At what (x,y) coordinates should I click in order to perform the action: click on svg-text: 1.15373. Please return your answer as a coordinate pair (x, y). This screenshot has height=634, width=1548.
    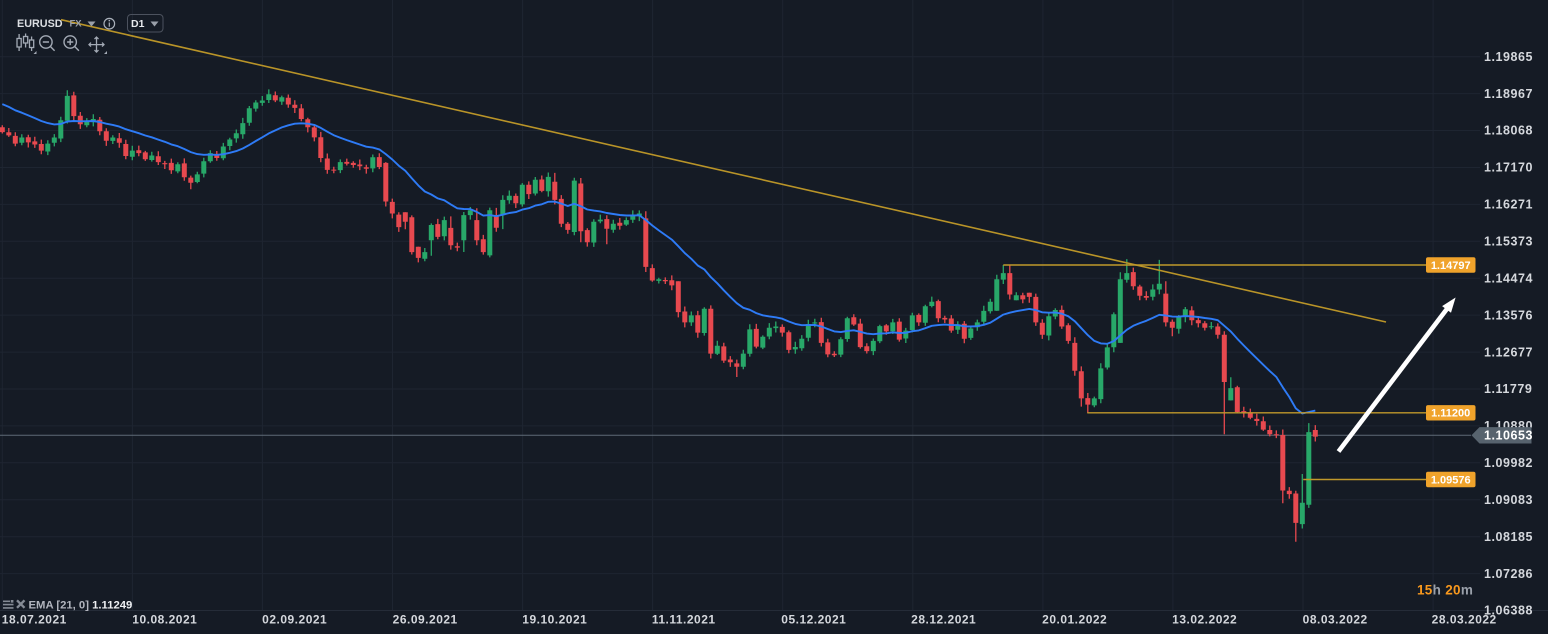
    Looking at the image, I should click on (1508, 242).